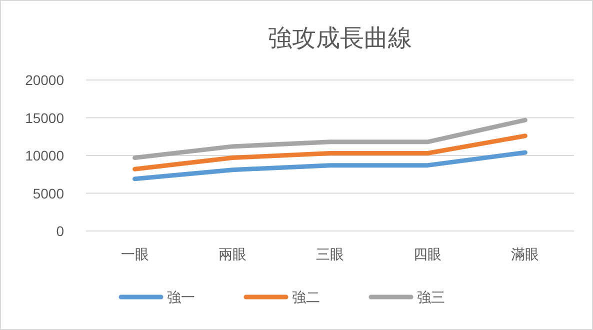  What do you see at coordinates (44, 118) in the screenshot?
I see `y-tick-label: 15000` at bounding box center [44, 118].